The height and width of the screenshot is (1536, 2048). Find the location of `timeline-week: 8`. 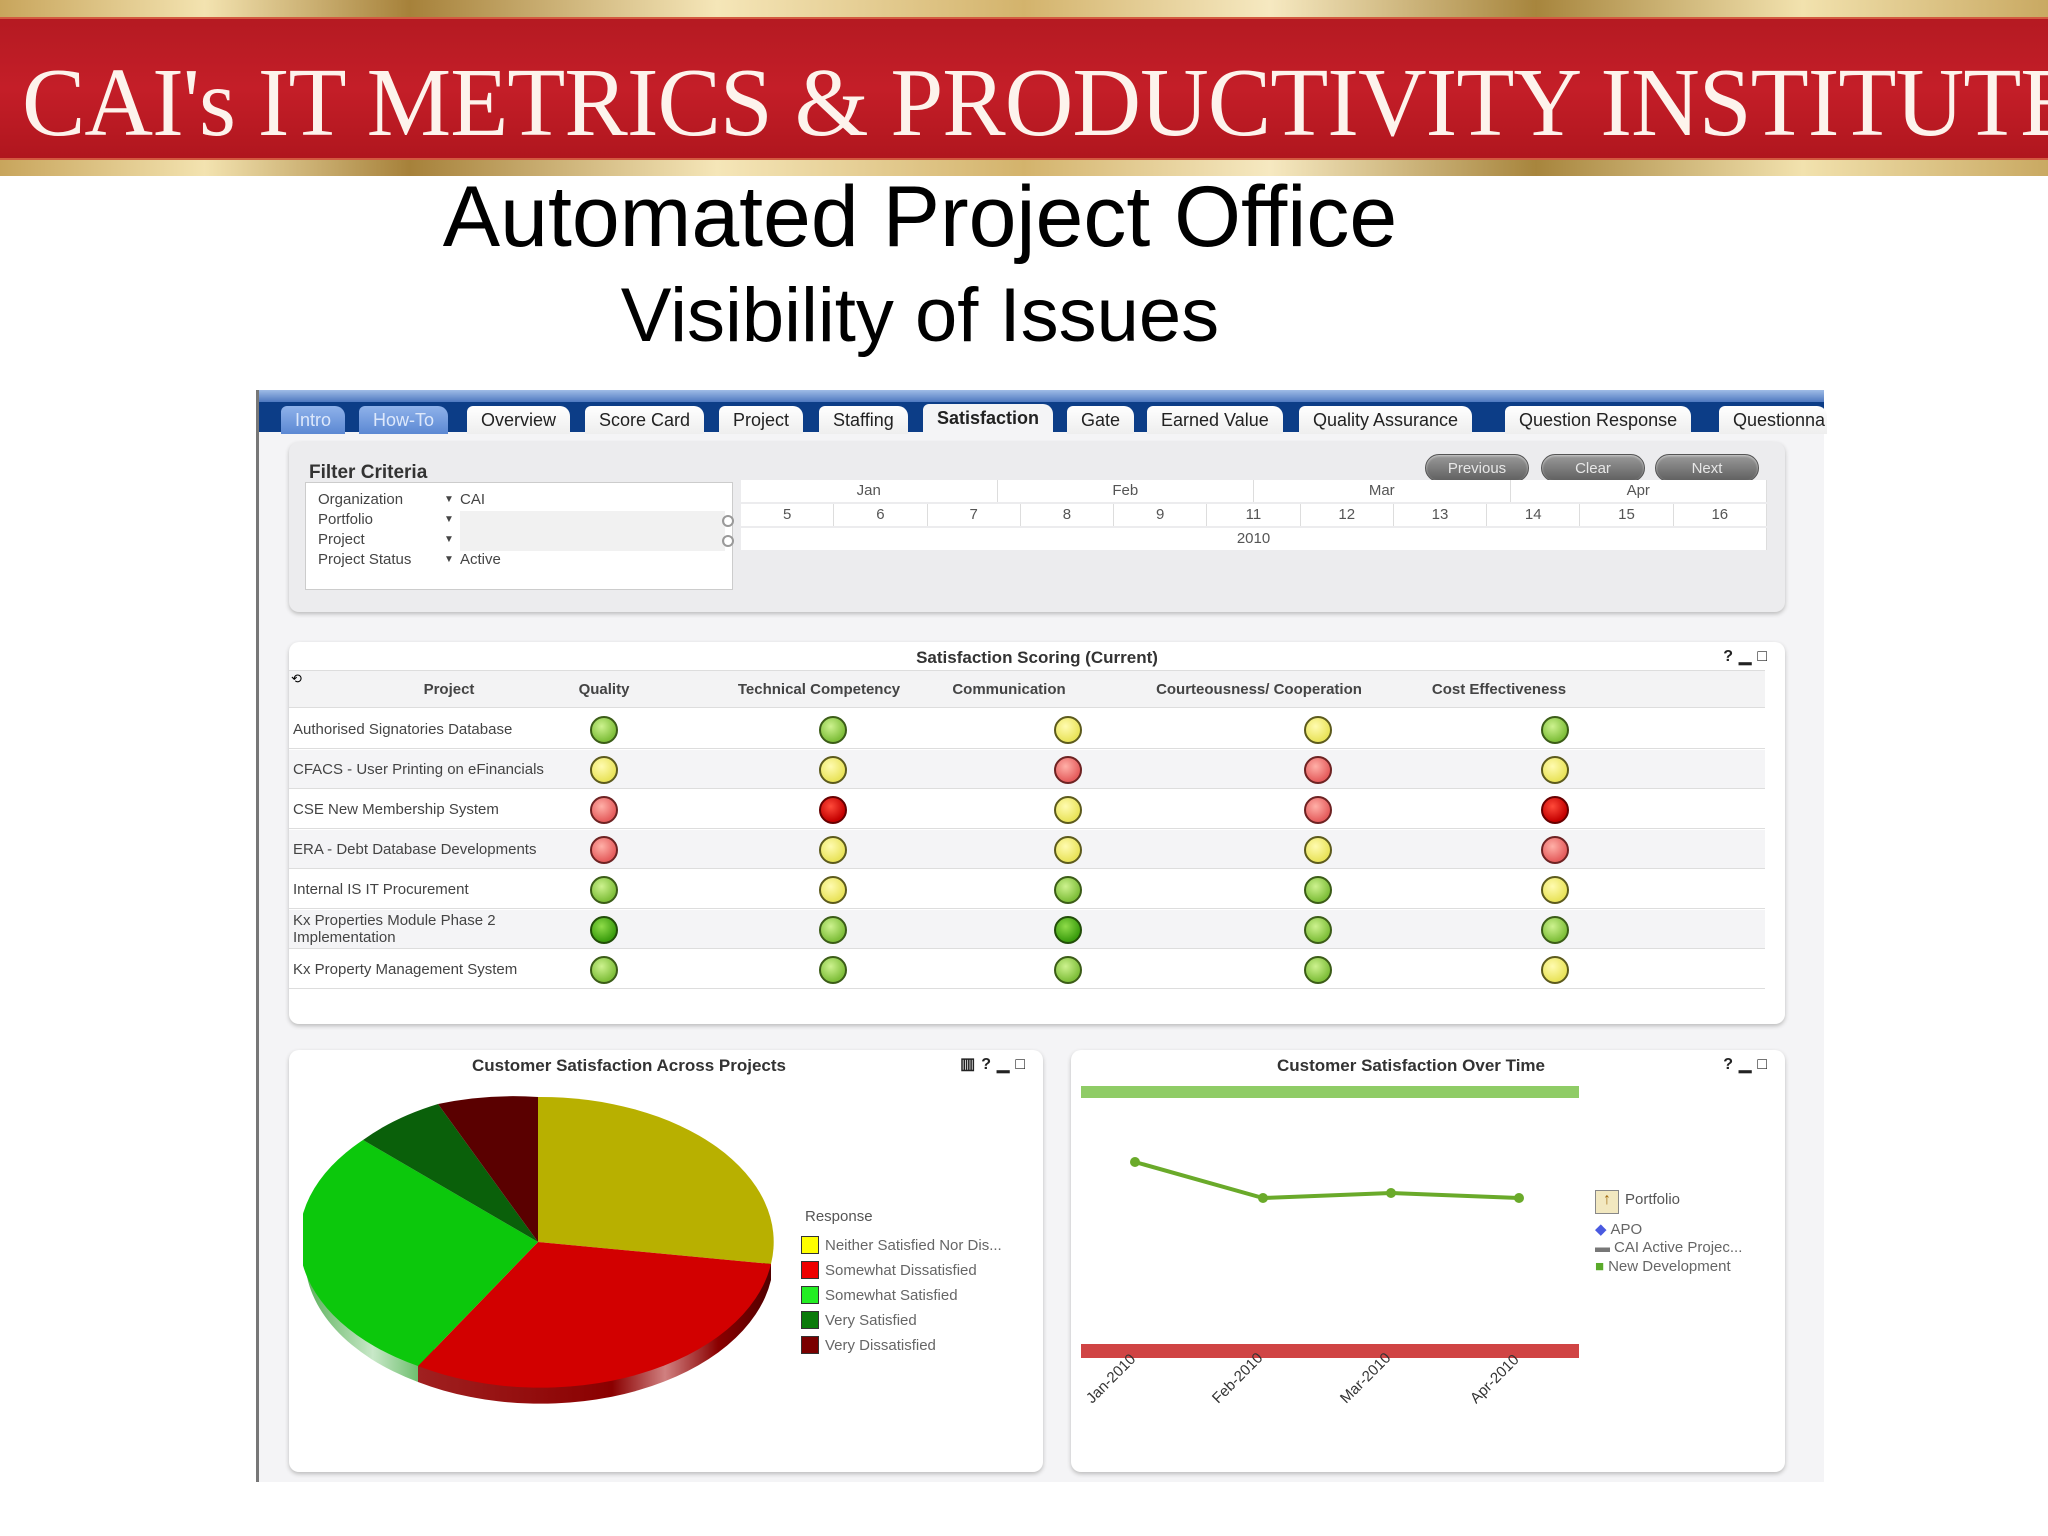

timeline-week: 8 is located at coordinates (1068, 515).